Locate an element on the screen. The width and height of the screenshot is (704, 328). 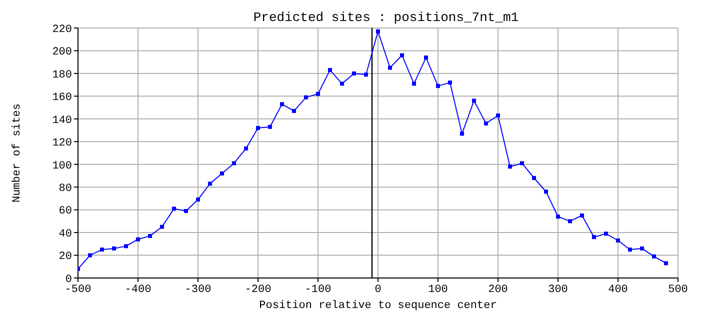
x-tick-label: -200 is located at coordinates (258, 290).